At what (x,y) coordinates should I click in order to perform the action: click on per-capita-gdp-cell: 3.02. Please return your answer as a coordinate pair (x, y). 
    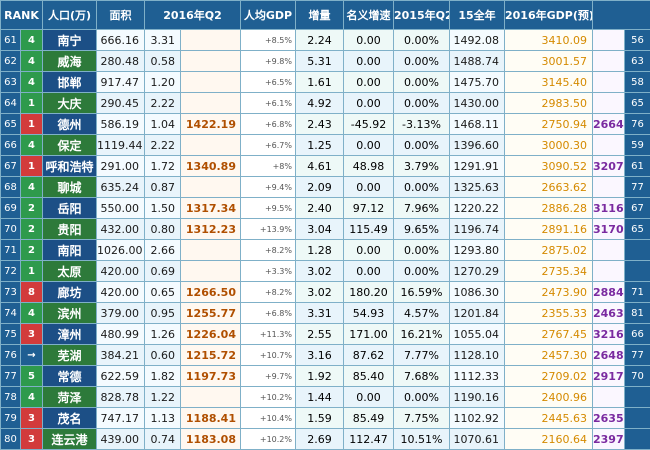
    Looking at the image, I should click on (320, 271).